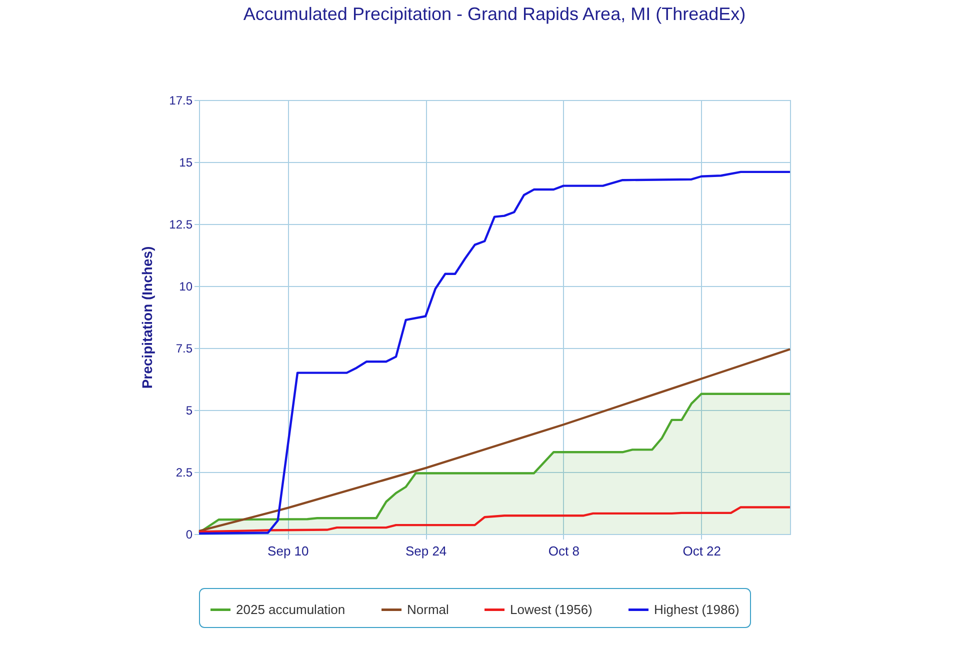  Describe the element at coordinates (186, 163) in the screenshot. I see `y-tick-label: 15` at that location.